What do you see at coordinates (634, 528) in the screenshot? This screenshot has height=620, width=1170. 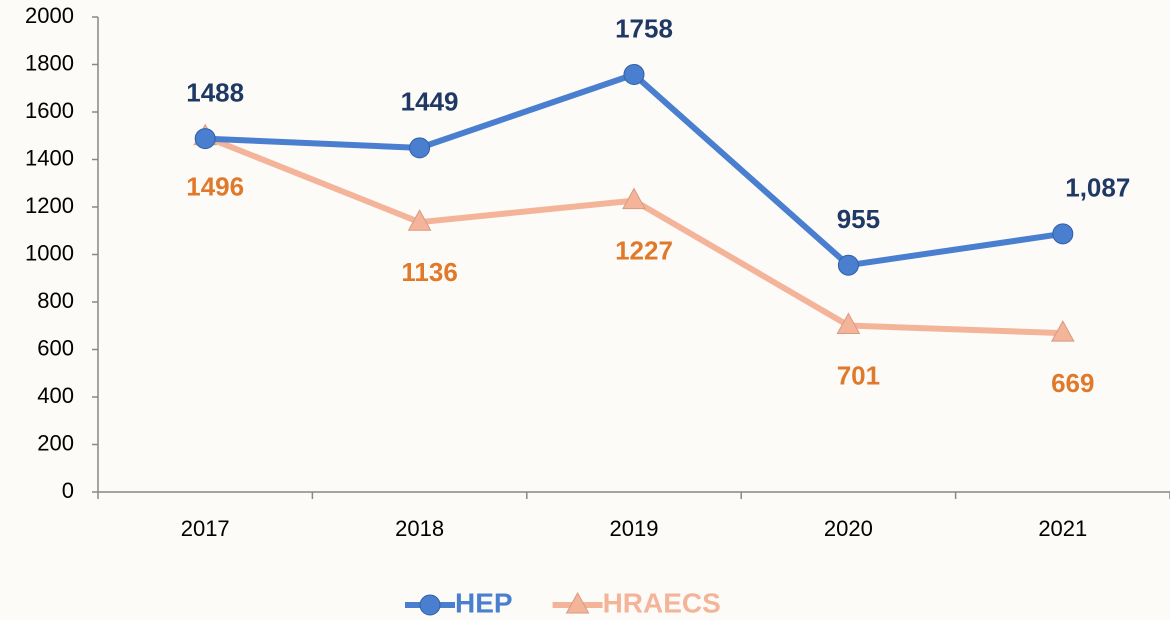 I see `x-tick-label: 2019` at bounding box center [634, 528].